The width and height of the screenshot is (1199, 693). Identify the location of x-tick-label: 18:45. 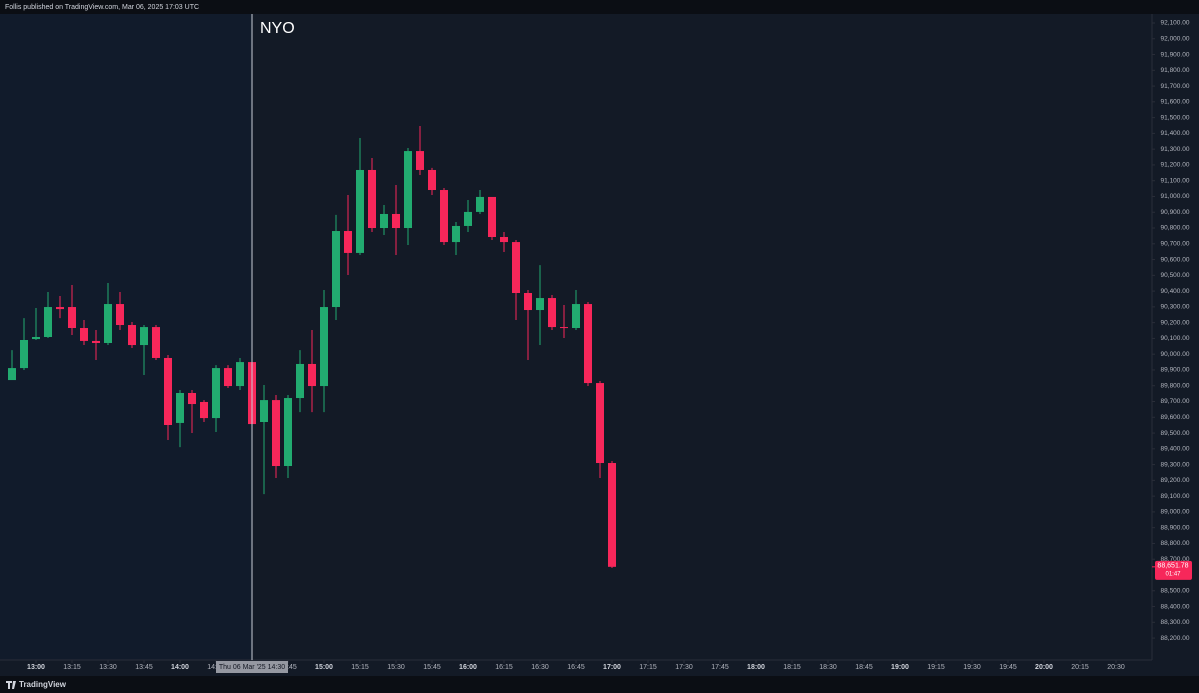
(864, 667).